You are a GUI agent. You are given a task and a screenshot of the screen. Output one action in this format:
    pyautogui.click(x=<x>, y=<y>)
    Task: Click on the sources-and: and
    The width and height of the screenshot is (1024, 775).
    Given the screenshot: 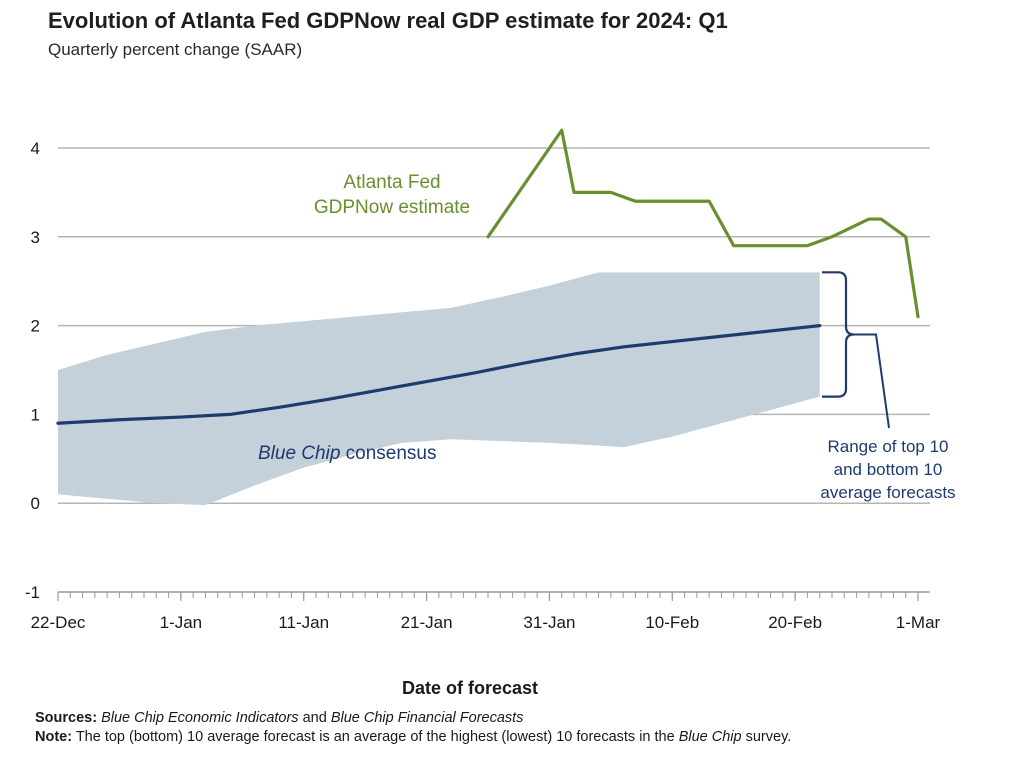 What is the action you would take?
    pyautogui.click(x=314, y=718)
    